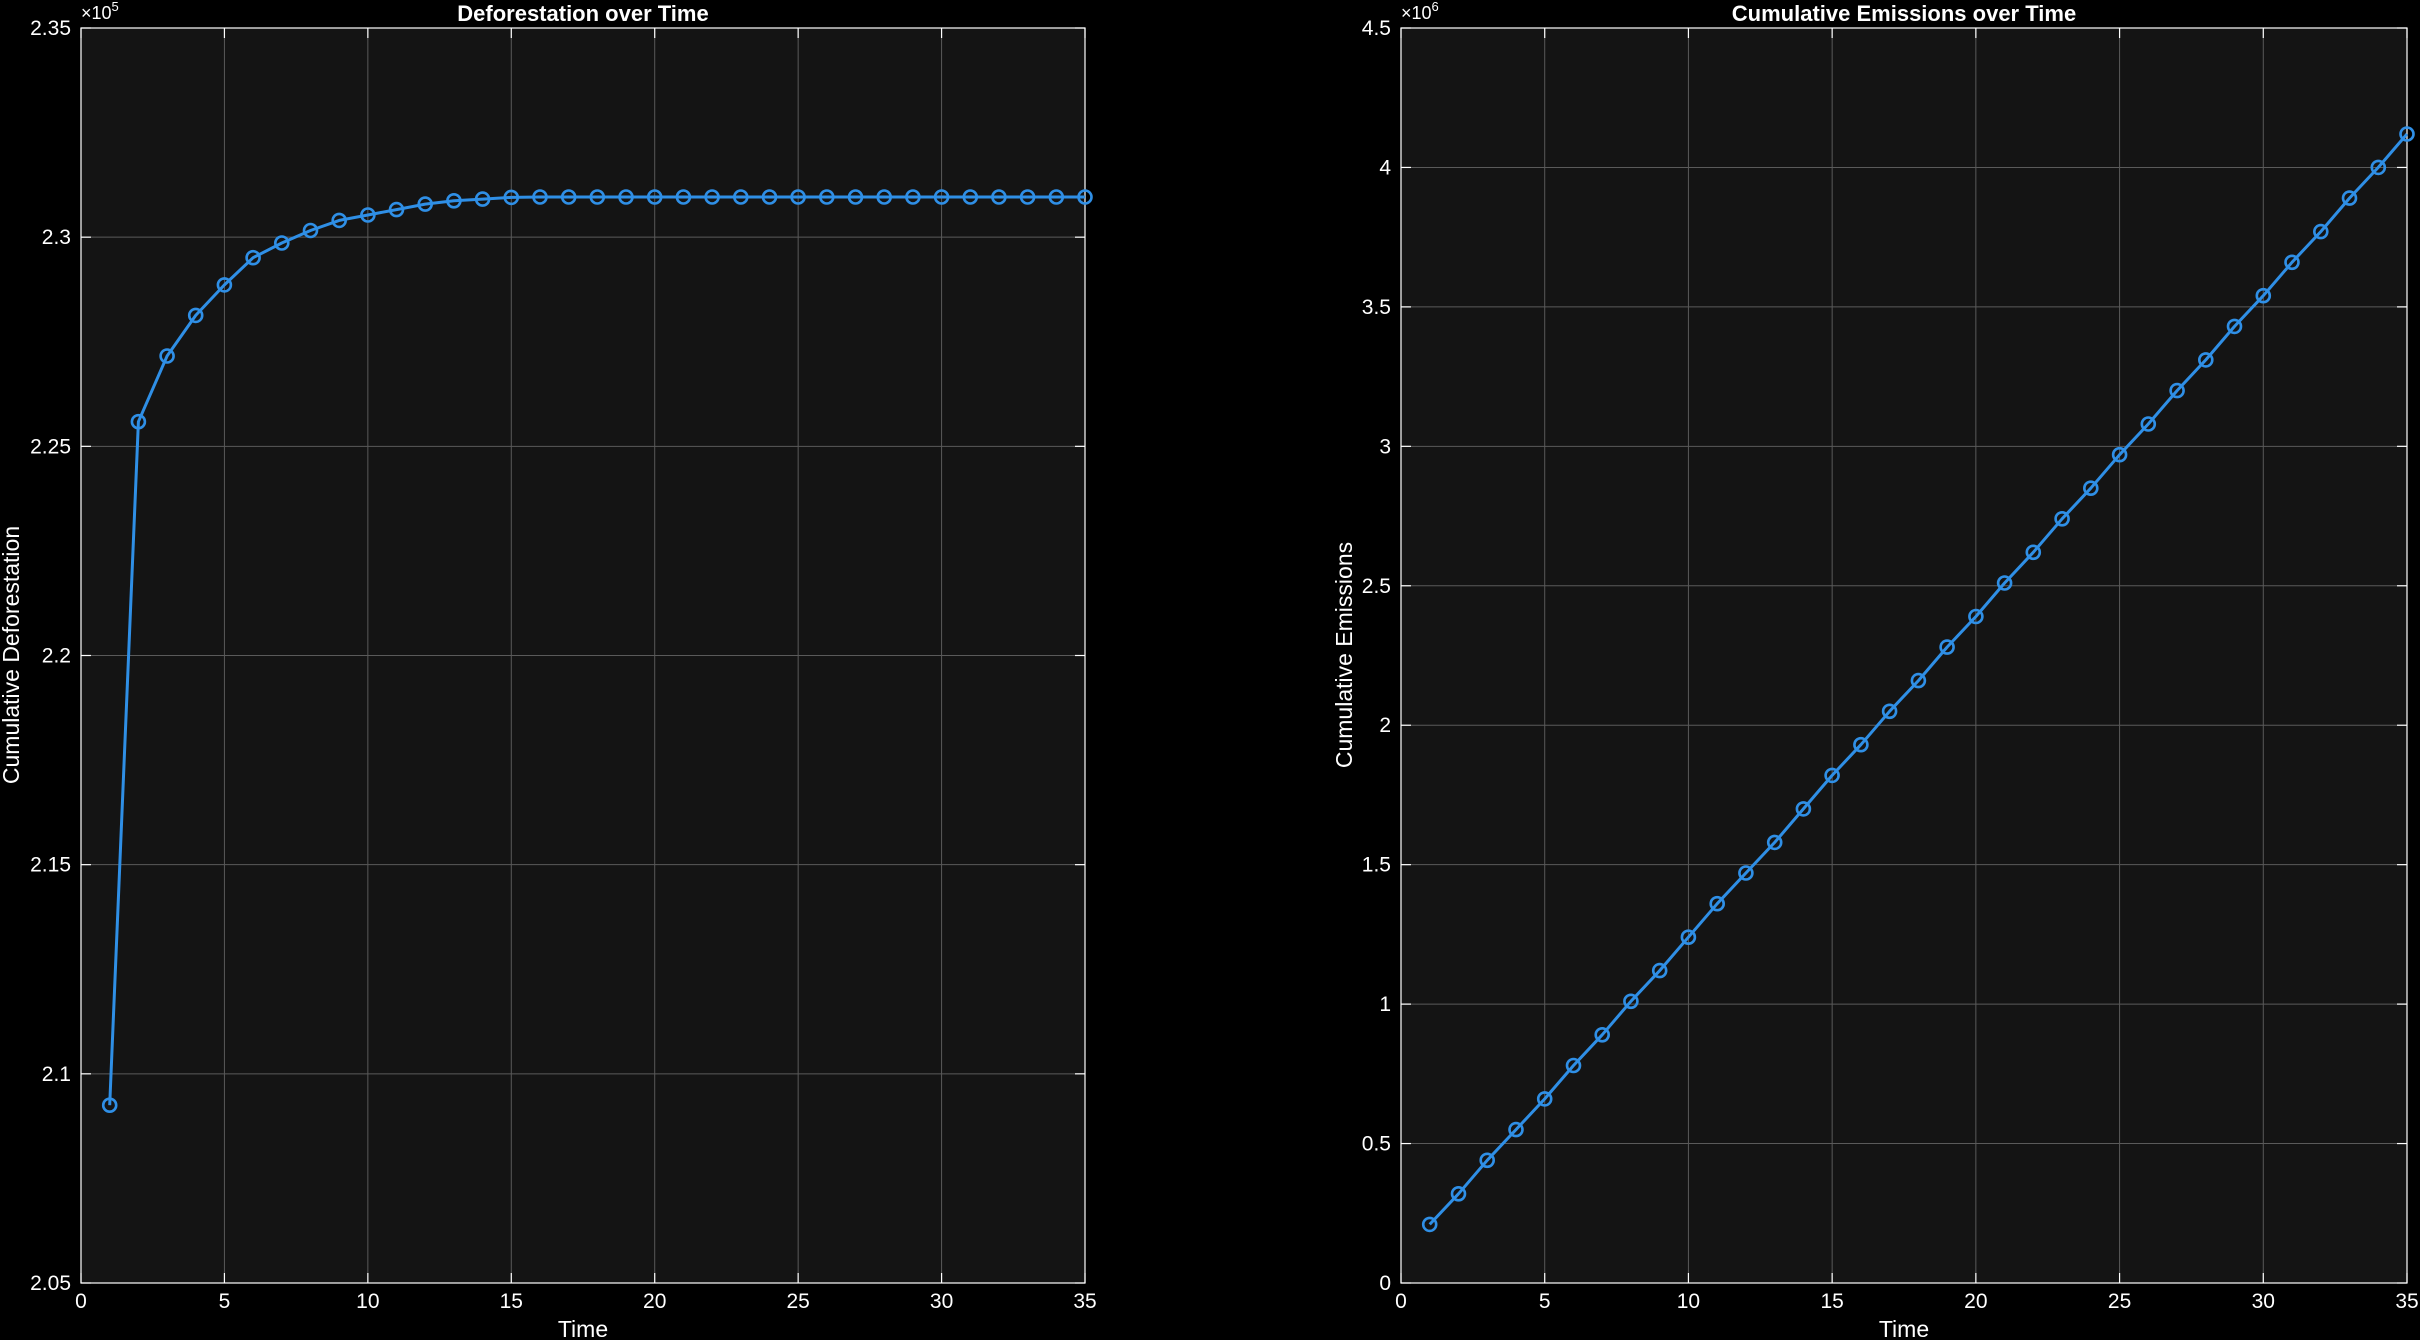 Image resolution: width=2420 pixels, height=1340 pixels. I want to click on emissions-x-tick-label: 15, so click(1831, 1301).